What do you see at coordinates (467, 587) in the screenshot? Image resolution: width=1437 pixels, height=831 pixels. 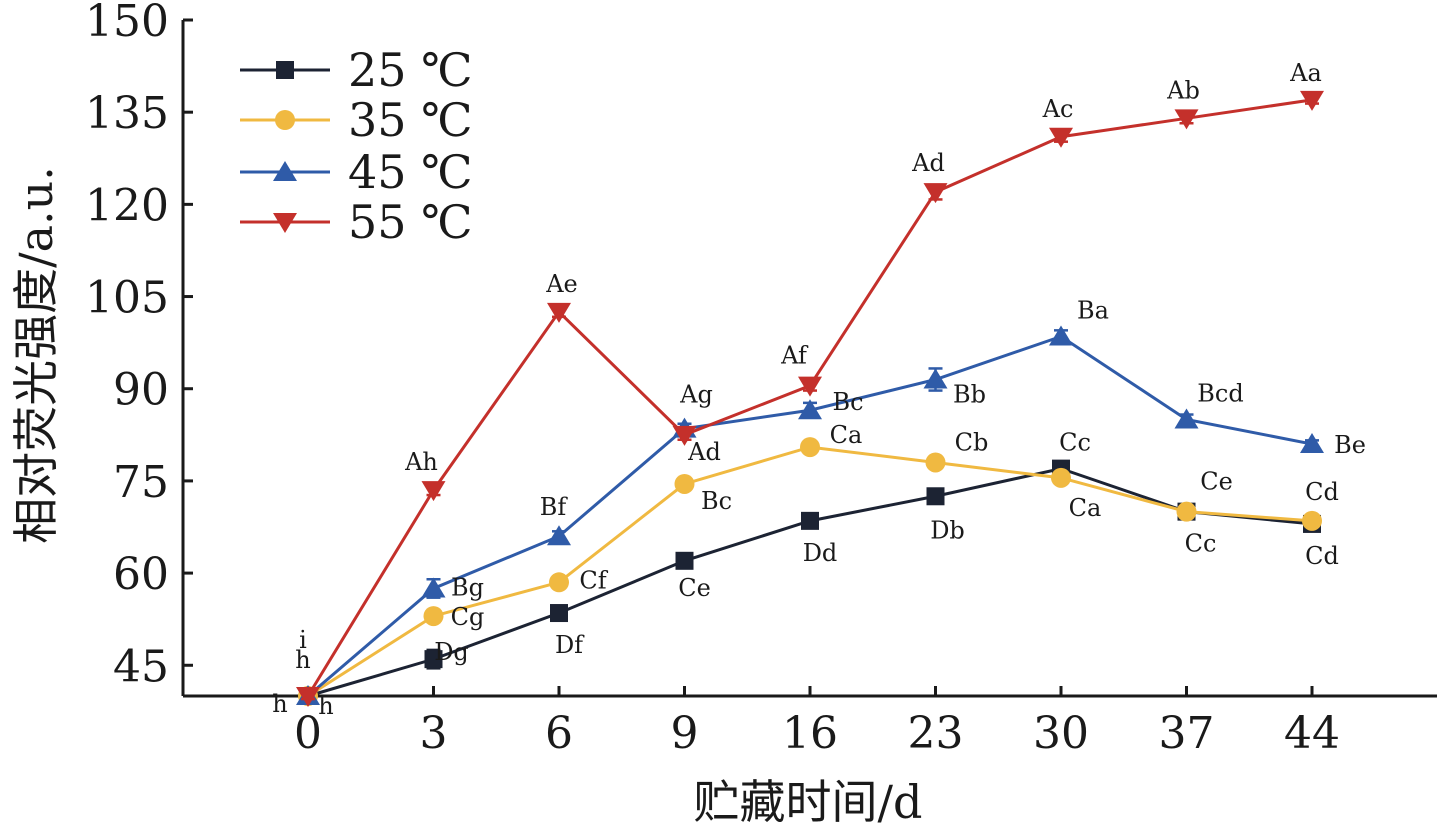 I see `data-label: Bg` at bounding box center [467, 587].